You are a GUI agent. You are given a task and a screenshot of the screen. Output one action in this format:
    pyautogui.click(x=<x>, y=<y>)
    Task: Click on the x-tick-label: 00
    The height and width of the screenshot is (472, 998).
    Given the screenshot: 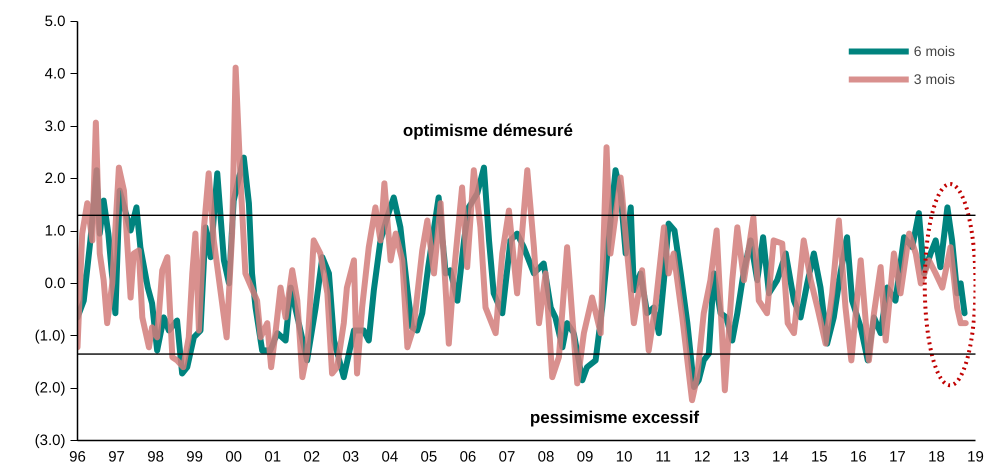 What is the action you would take?
    pyautogui.click(x=233, y=457)
    